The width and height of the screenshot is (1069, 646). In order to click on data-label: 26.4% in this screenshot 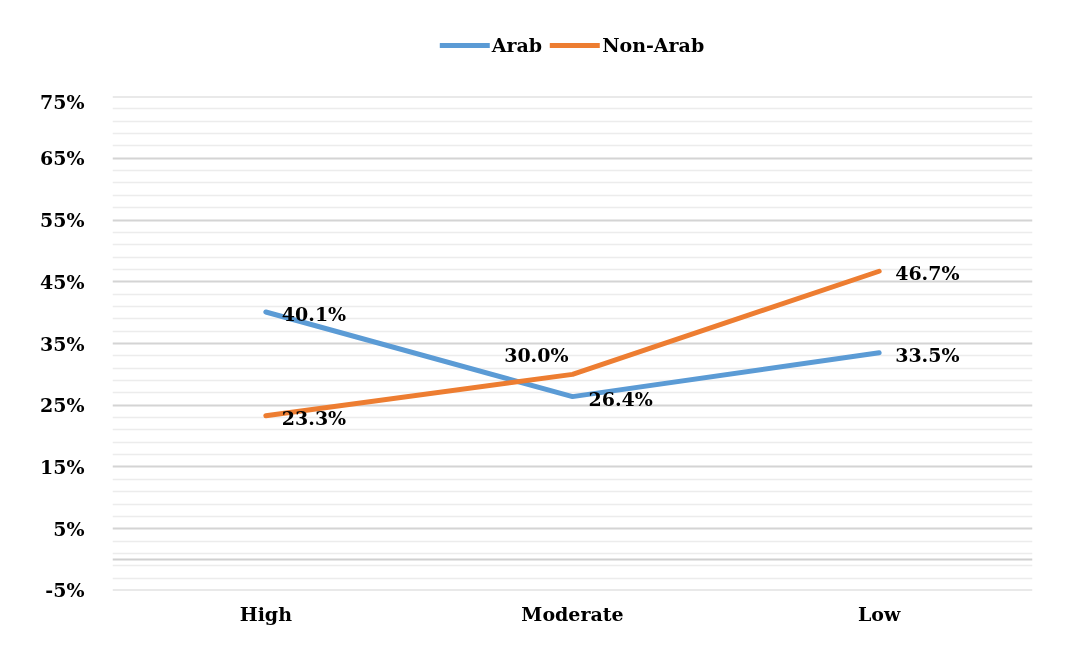, I will do `click(620, 398)`.